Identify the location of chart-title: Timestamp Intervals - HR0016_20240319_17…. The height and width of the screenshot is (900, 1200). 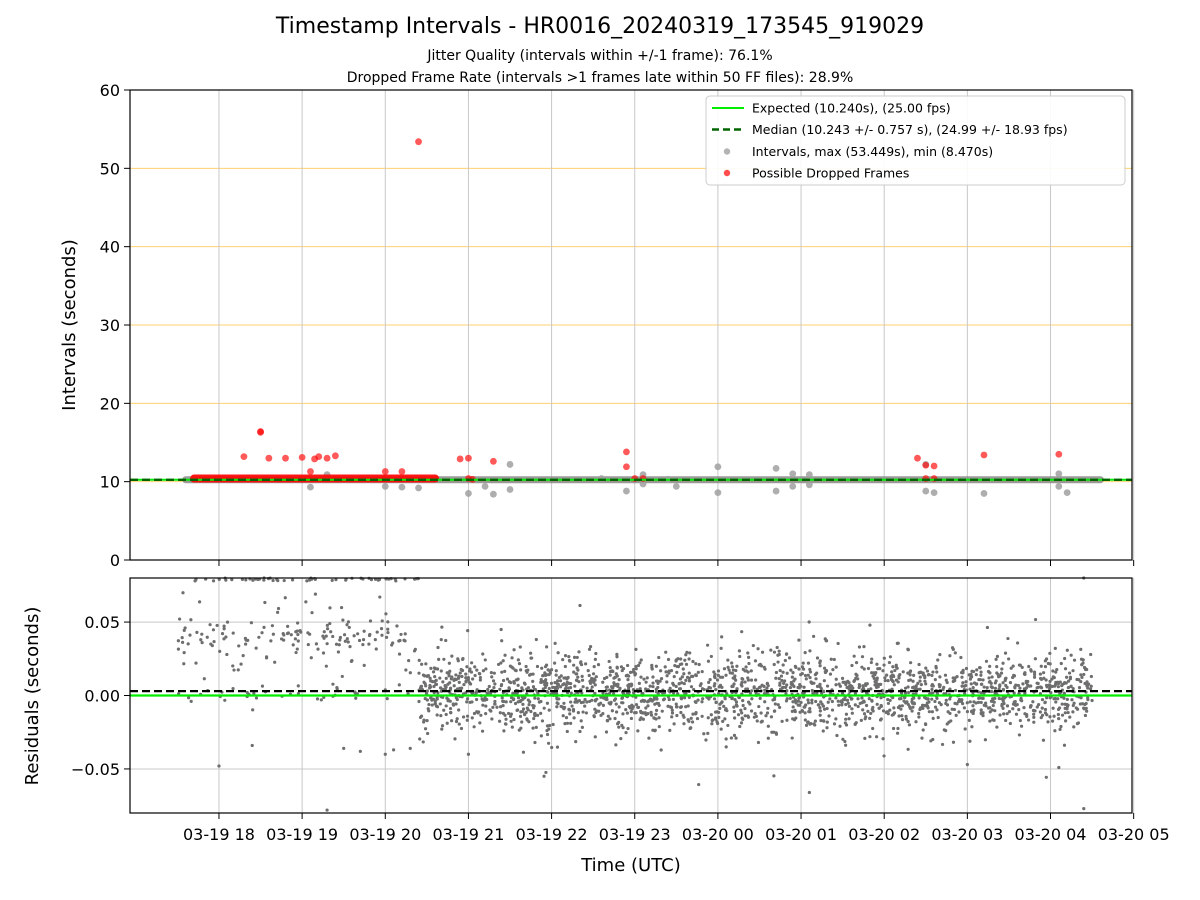
(600, 26).